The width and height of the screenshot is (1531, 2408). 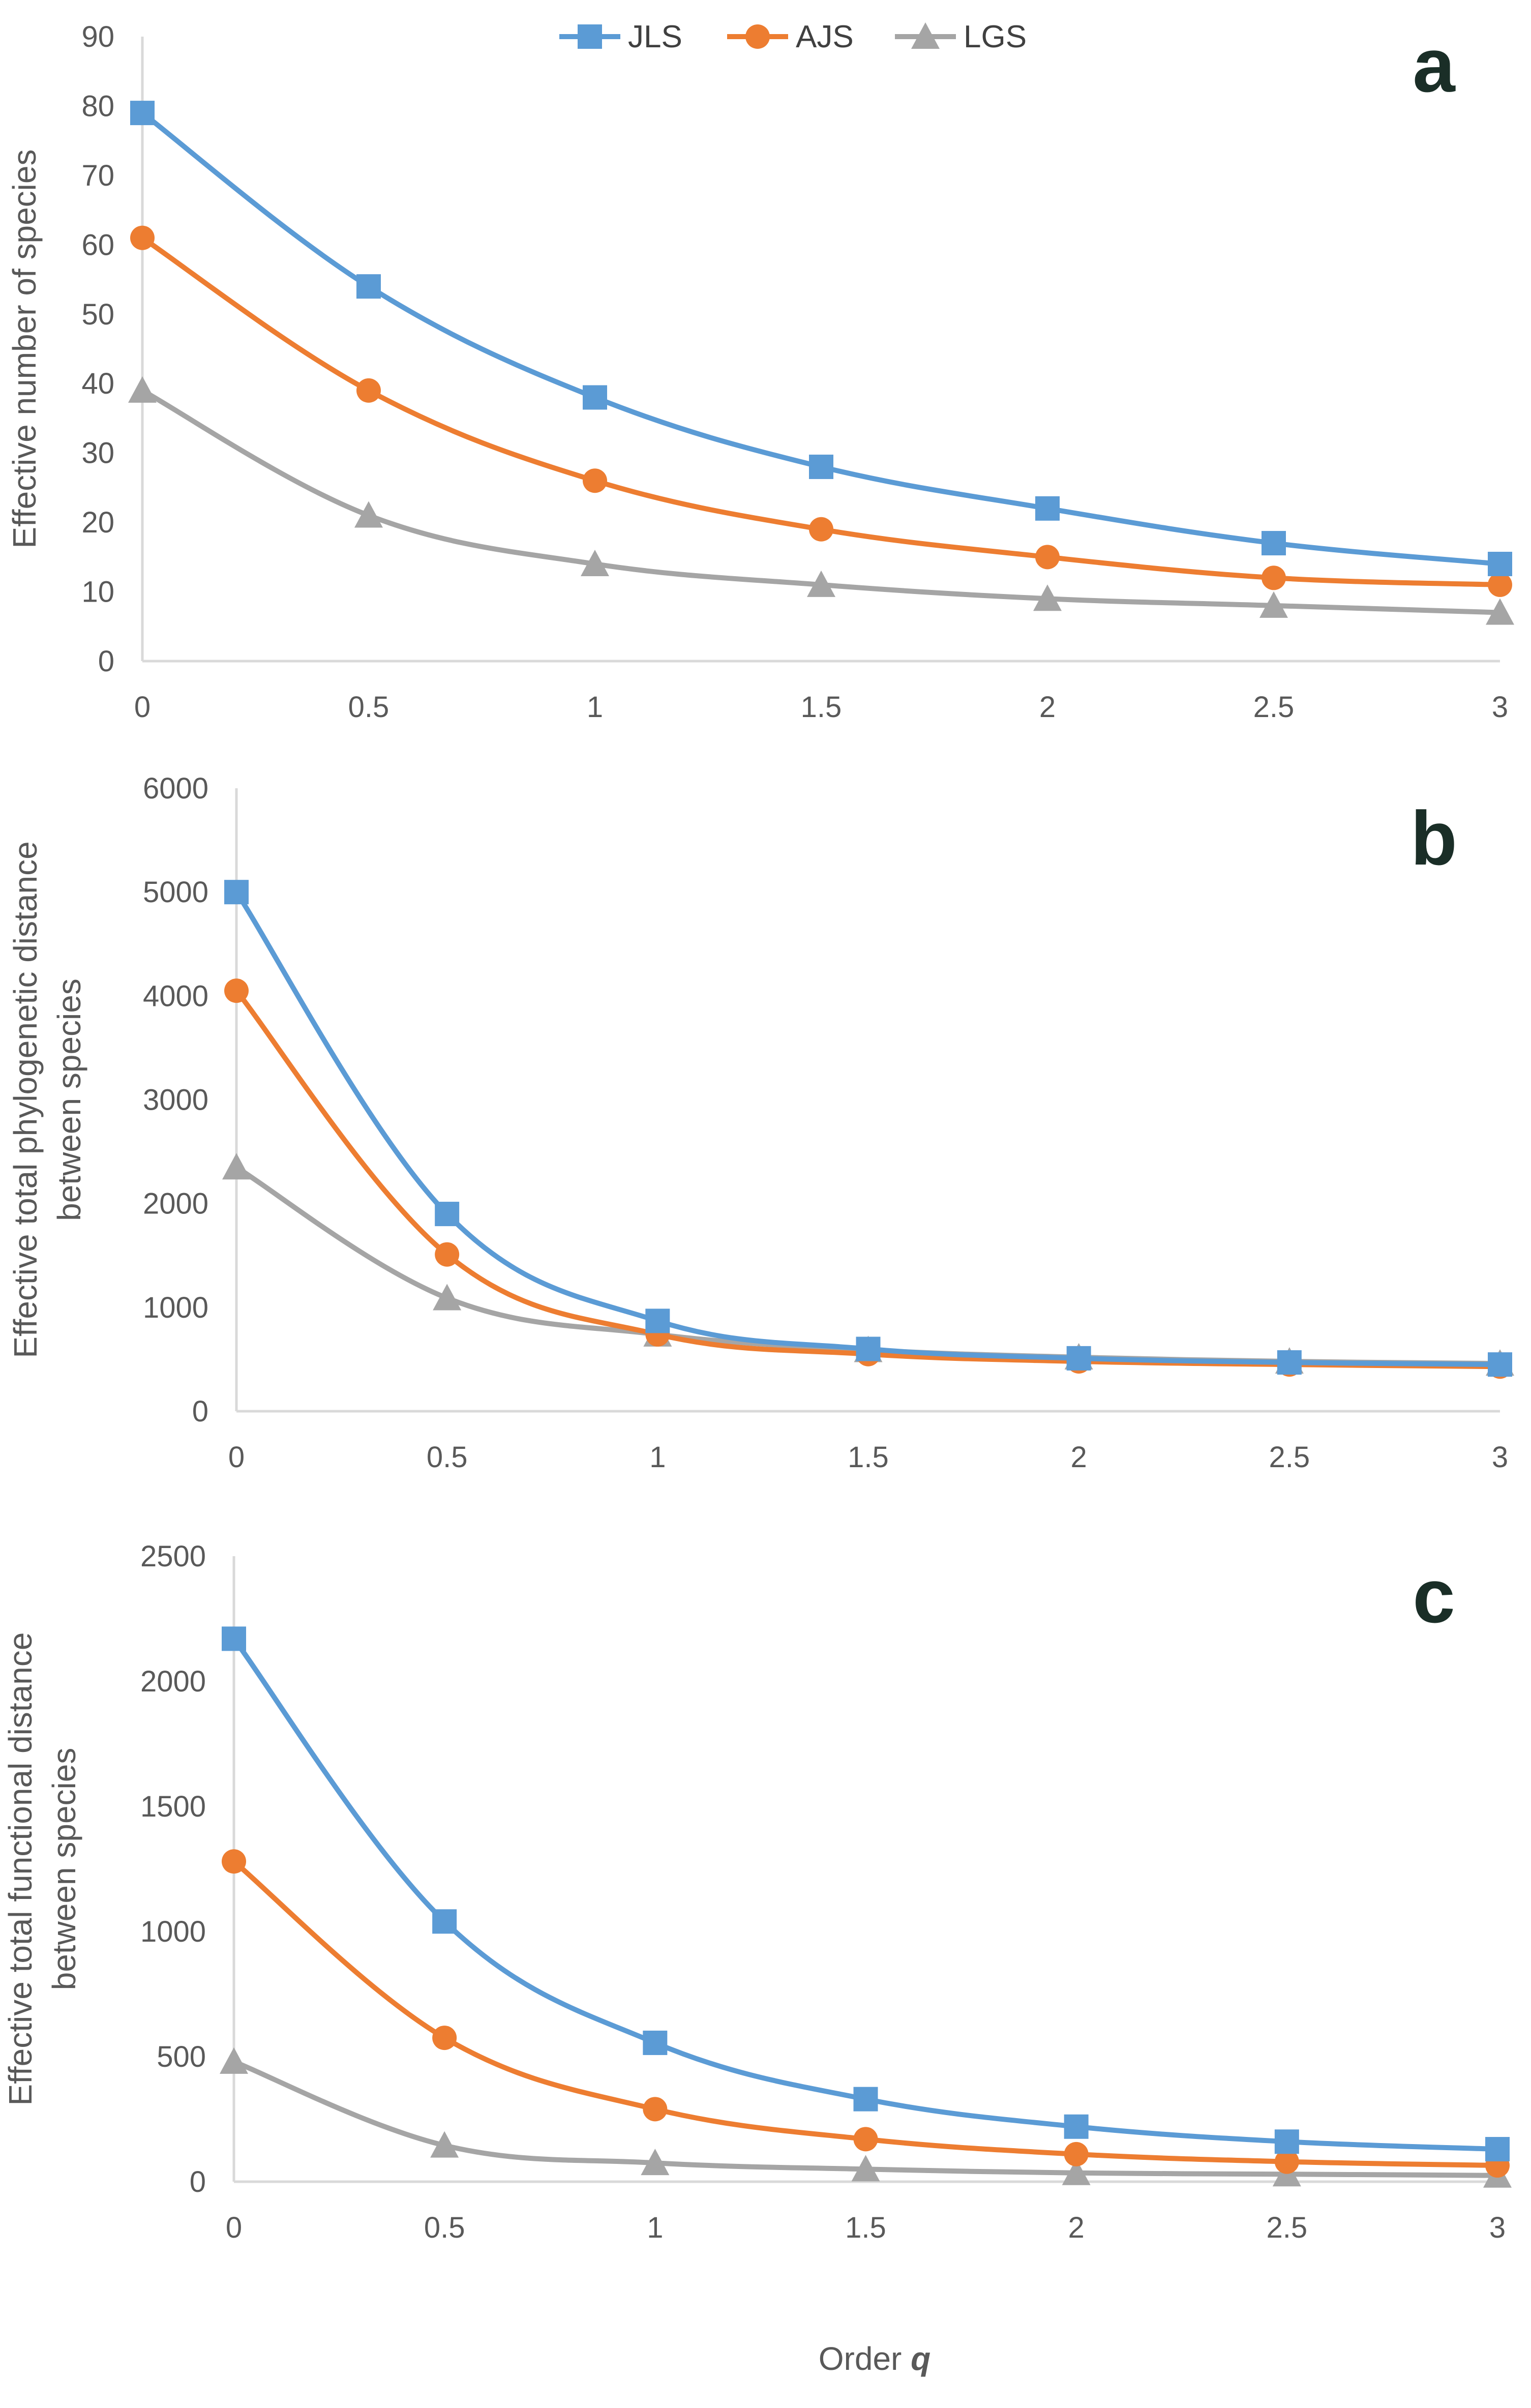 What do you see at coordinates (97, 315) in the screenshot?
I see `y-tick-label: 50` at bounding box center [97, 315].